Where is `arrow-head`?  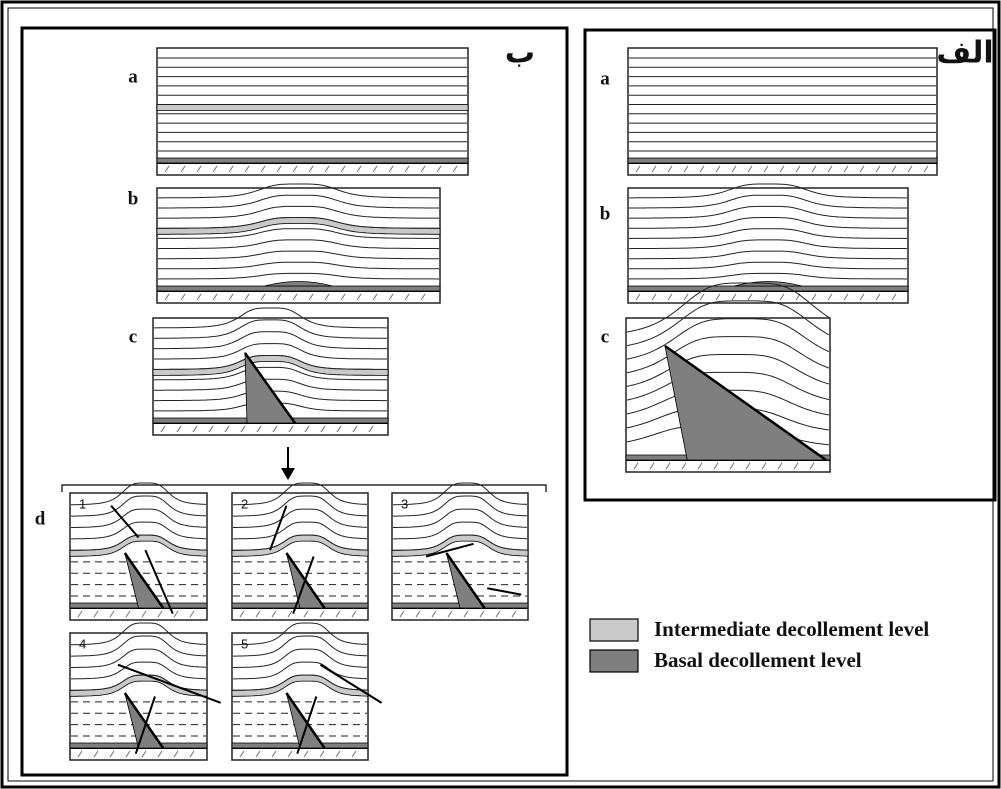
arrow-head is located at coordinates (288, 474).